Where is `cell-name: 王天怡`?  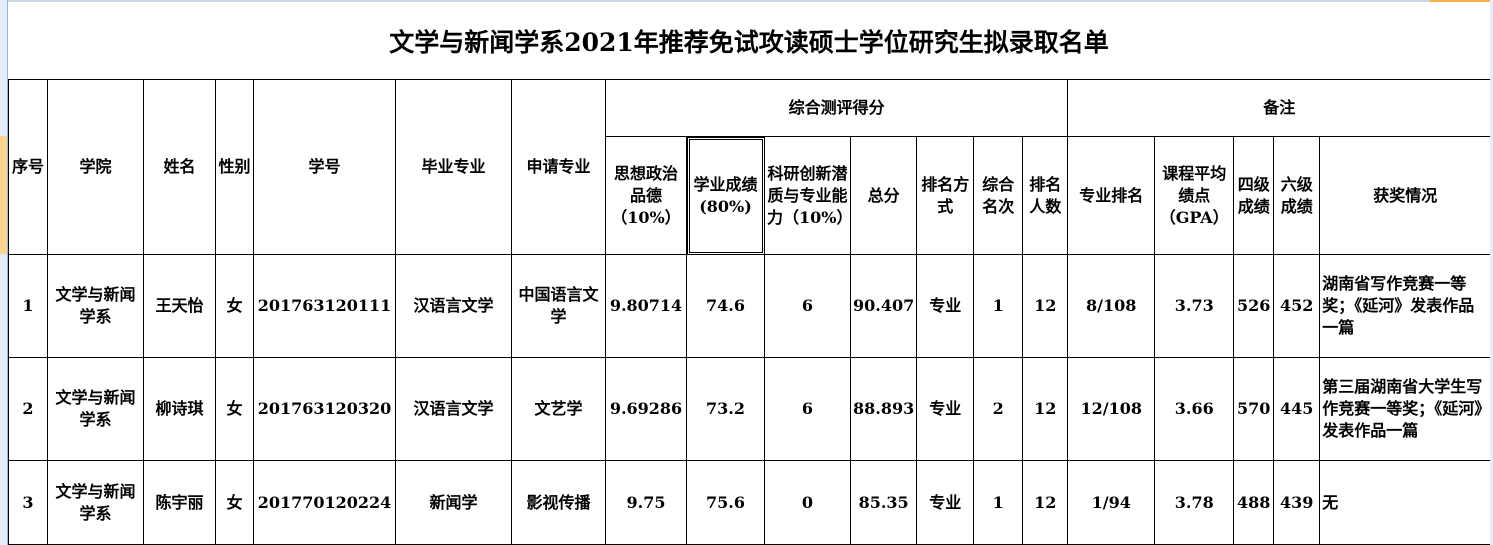 cell-name: 王天怡 is located at coordinates (179, 306).